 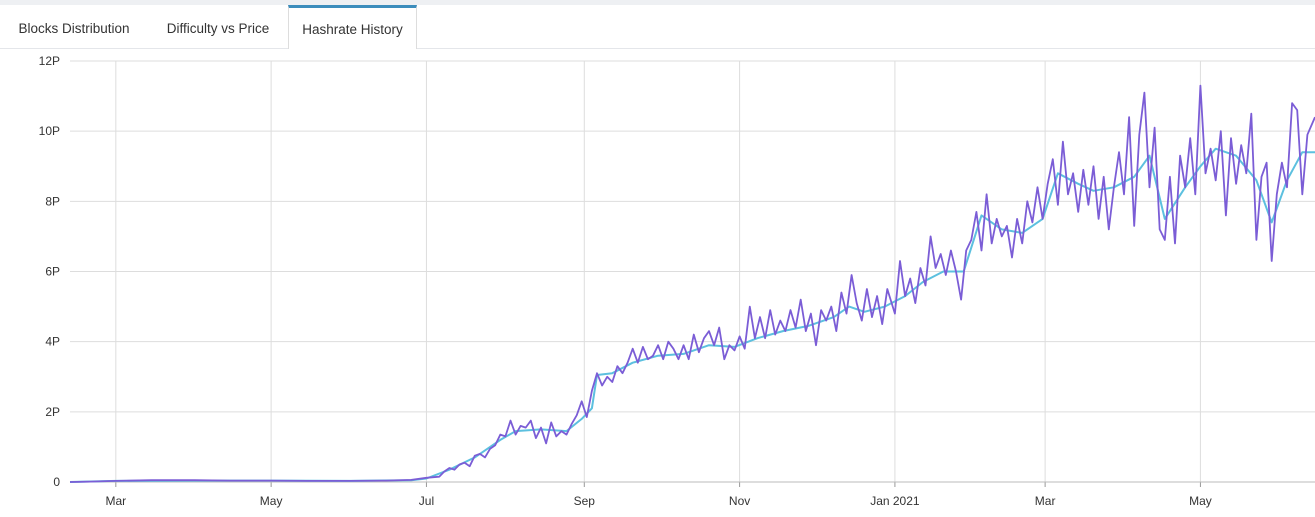 I want to click on x-tick-label: Nov, so click(x=739, y=501).